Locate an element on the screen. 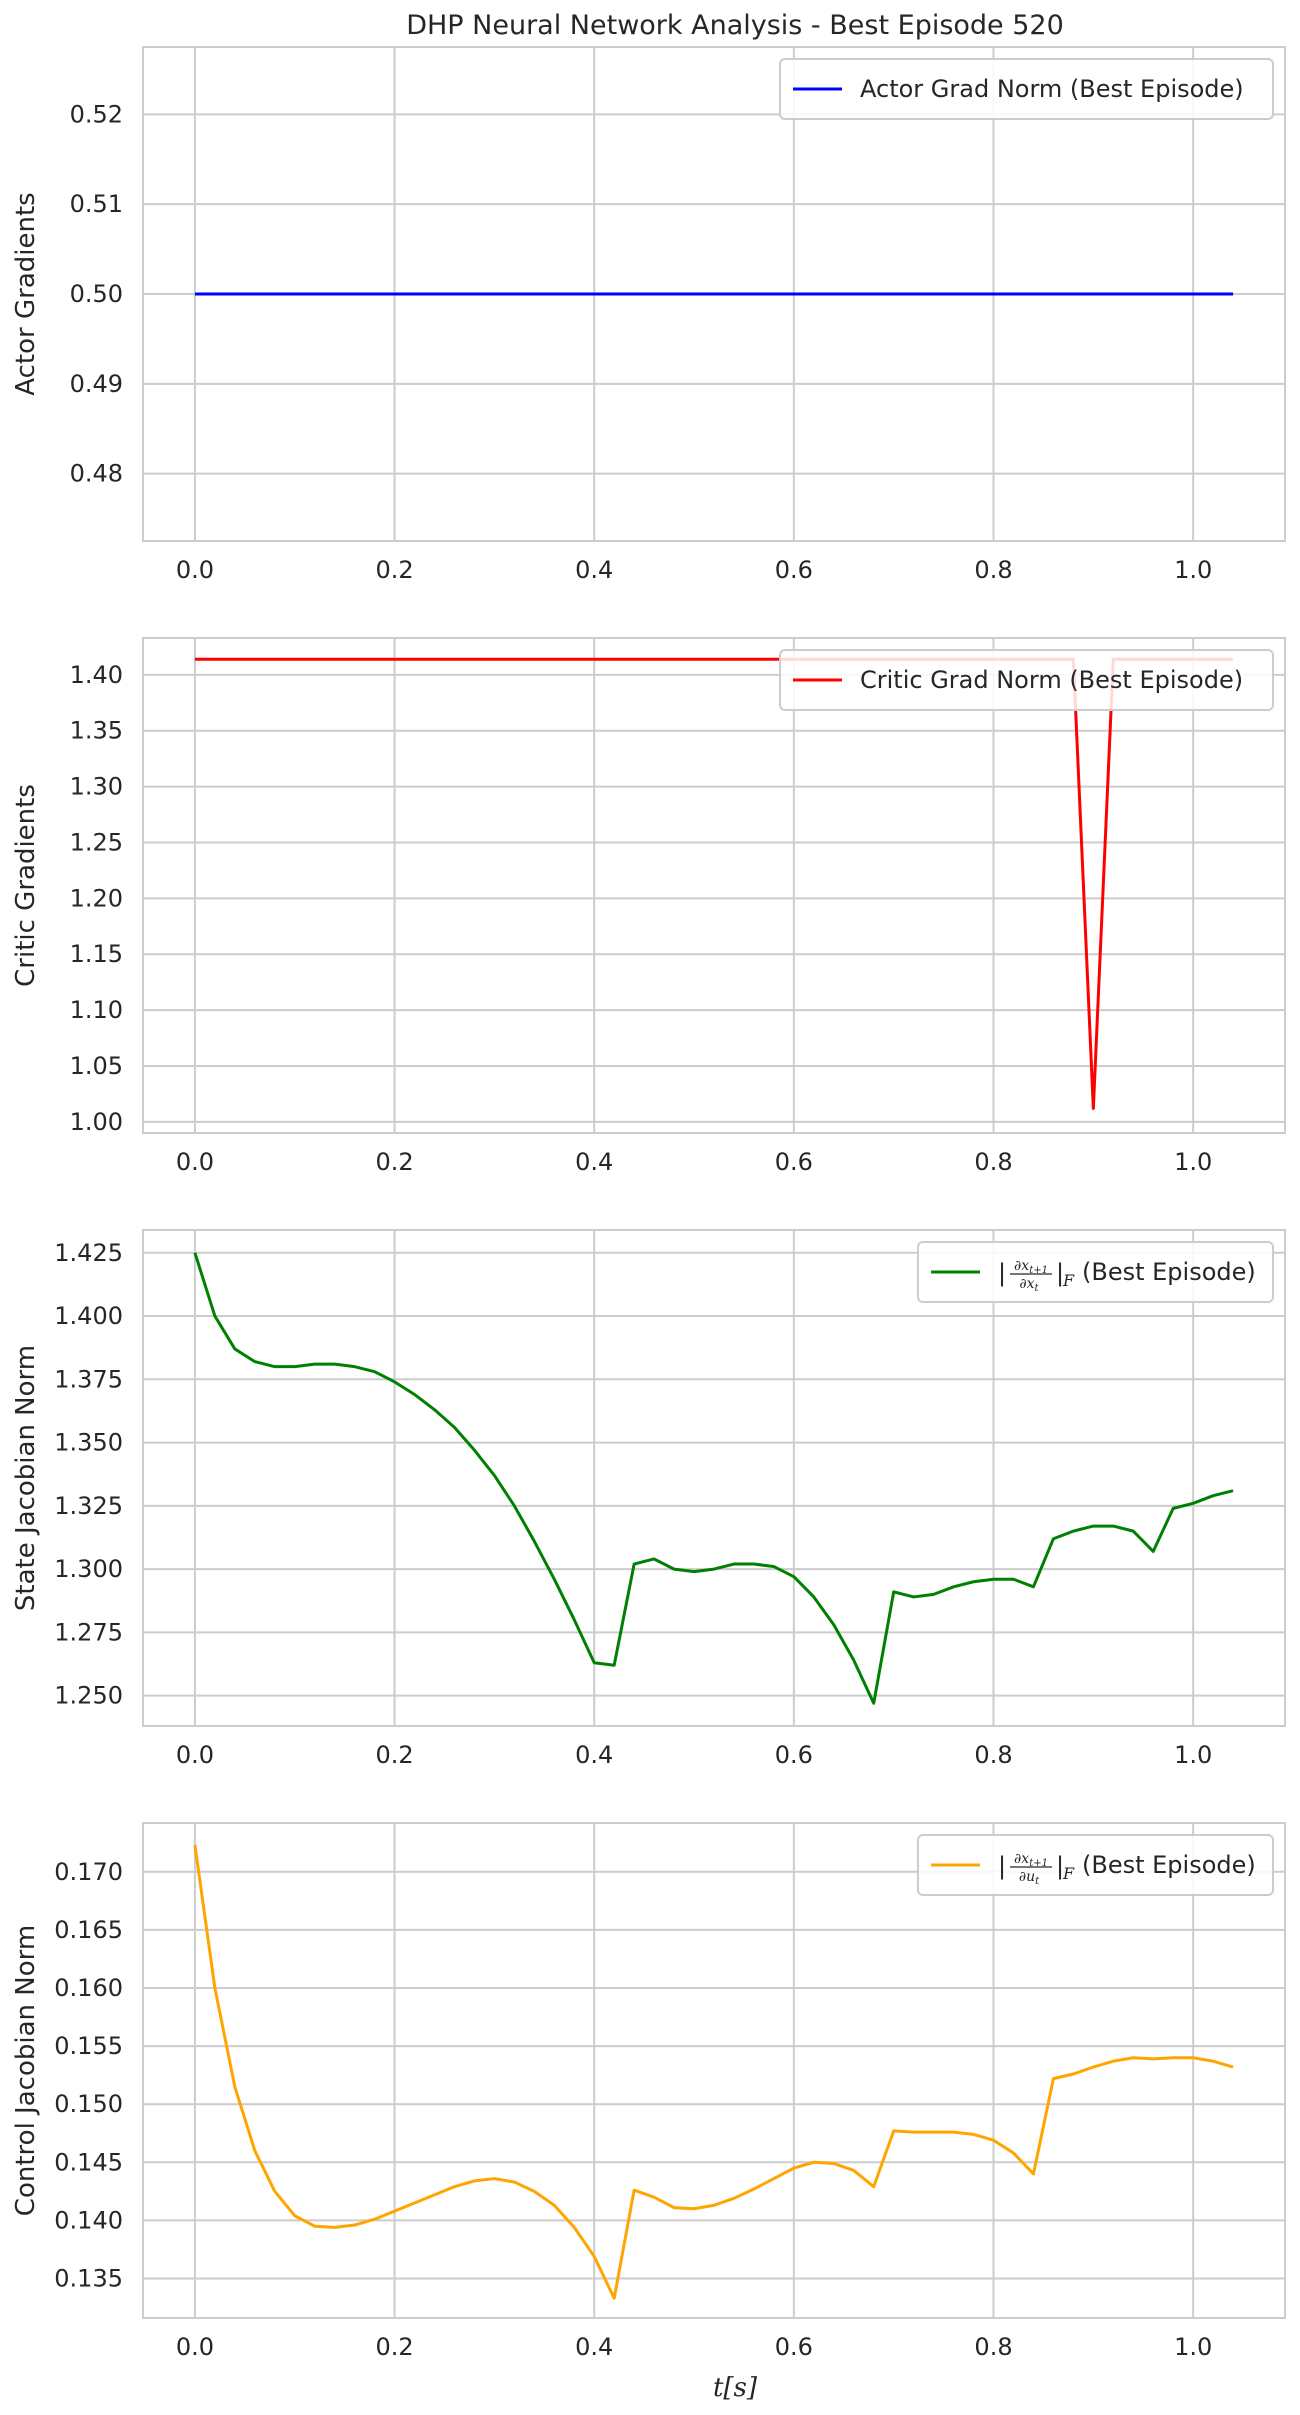 Image resolution: width=1300 pixels, height=2415 pixels. legend-label: Critic Grad Norm (Best Episode) is located at coordinates (1051, 680).